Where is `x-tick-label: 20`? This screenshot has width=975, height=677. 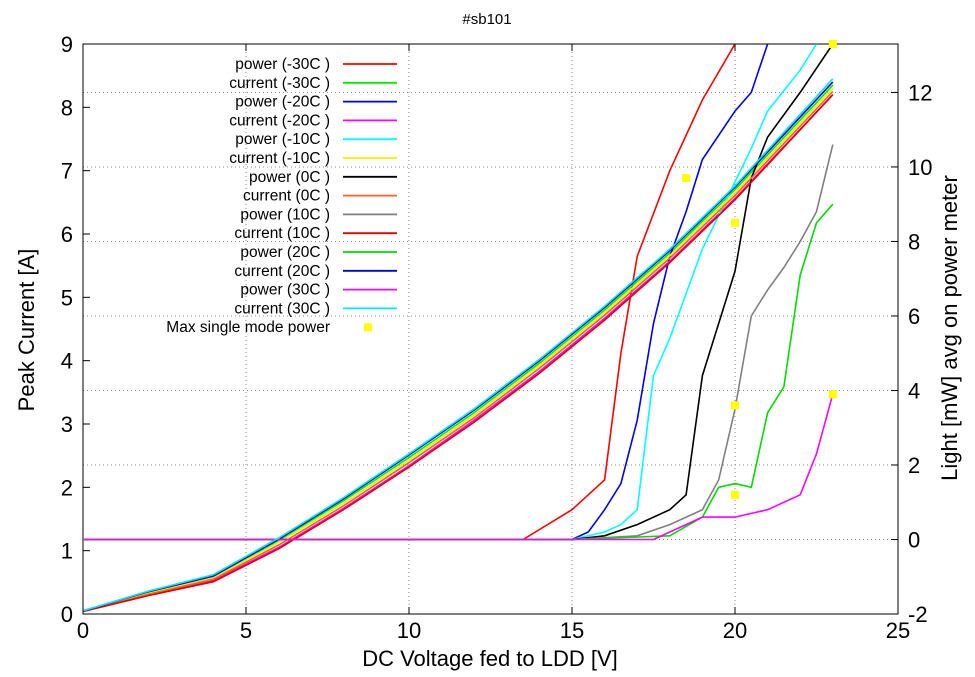
x-tick-label: 20 is located at coordinates (735, 630).